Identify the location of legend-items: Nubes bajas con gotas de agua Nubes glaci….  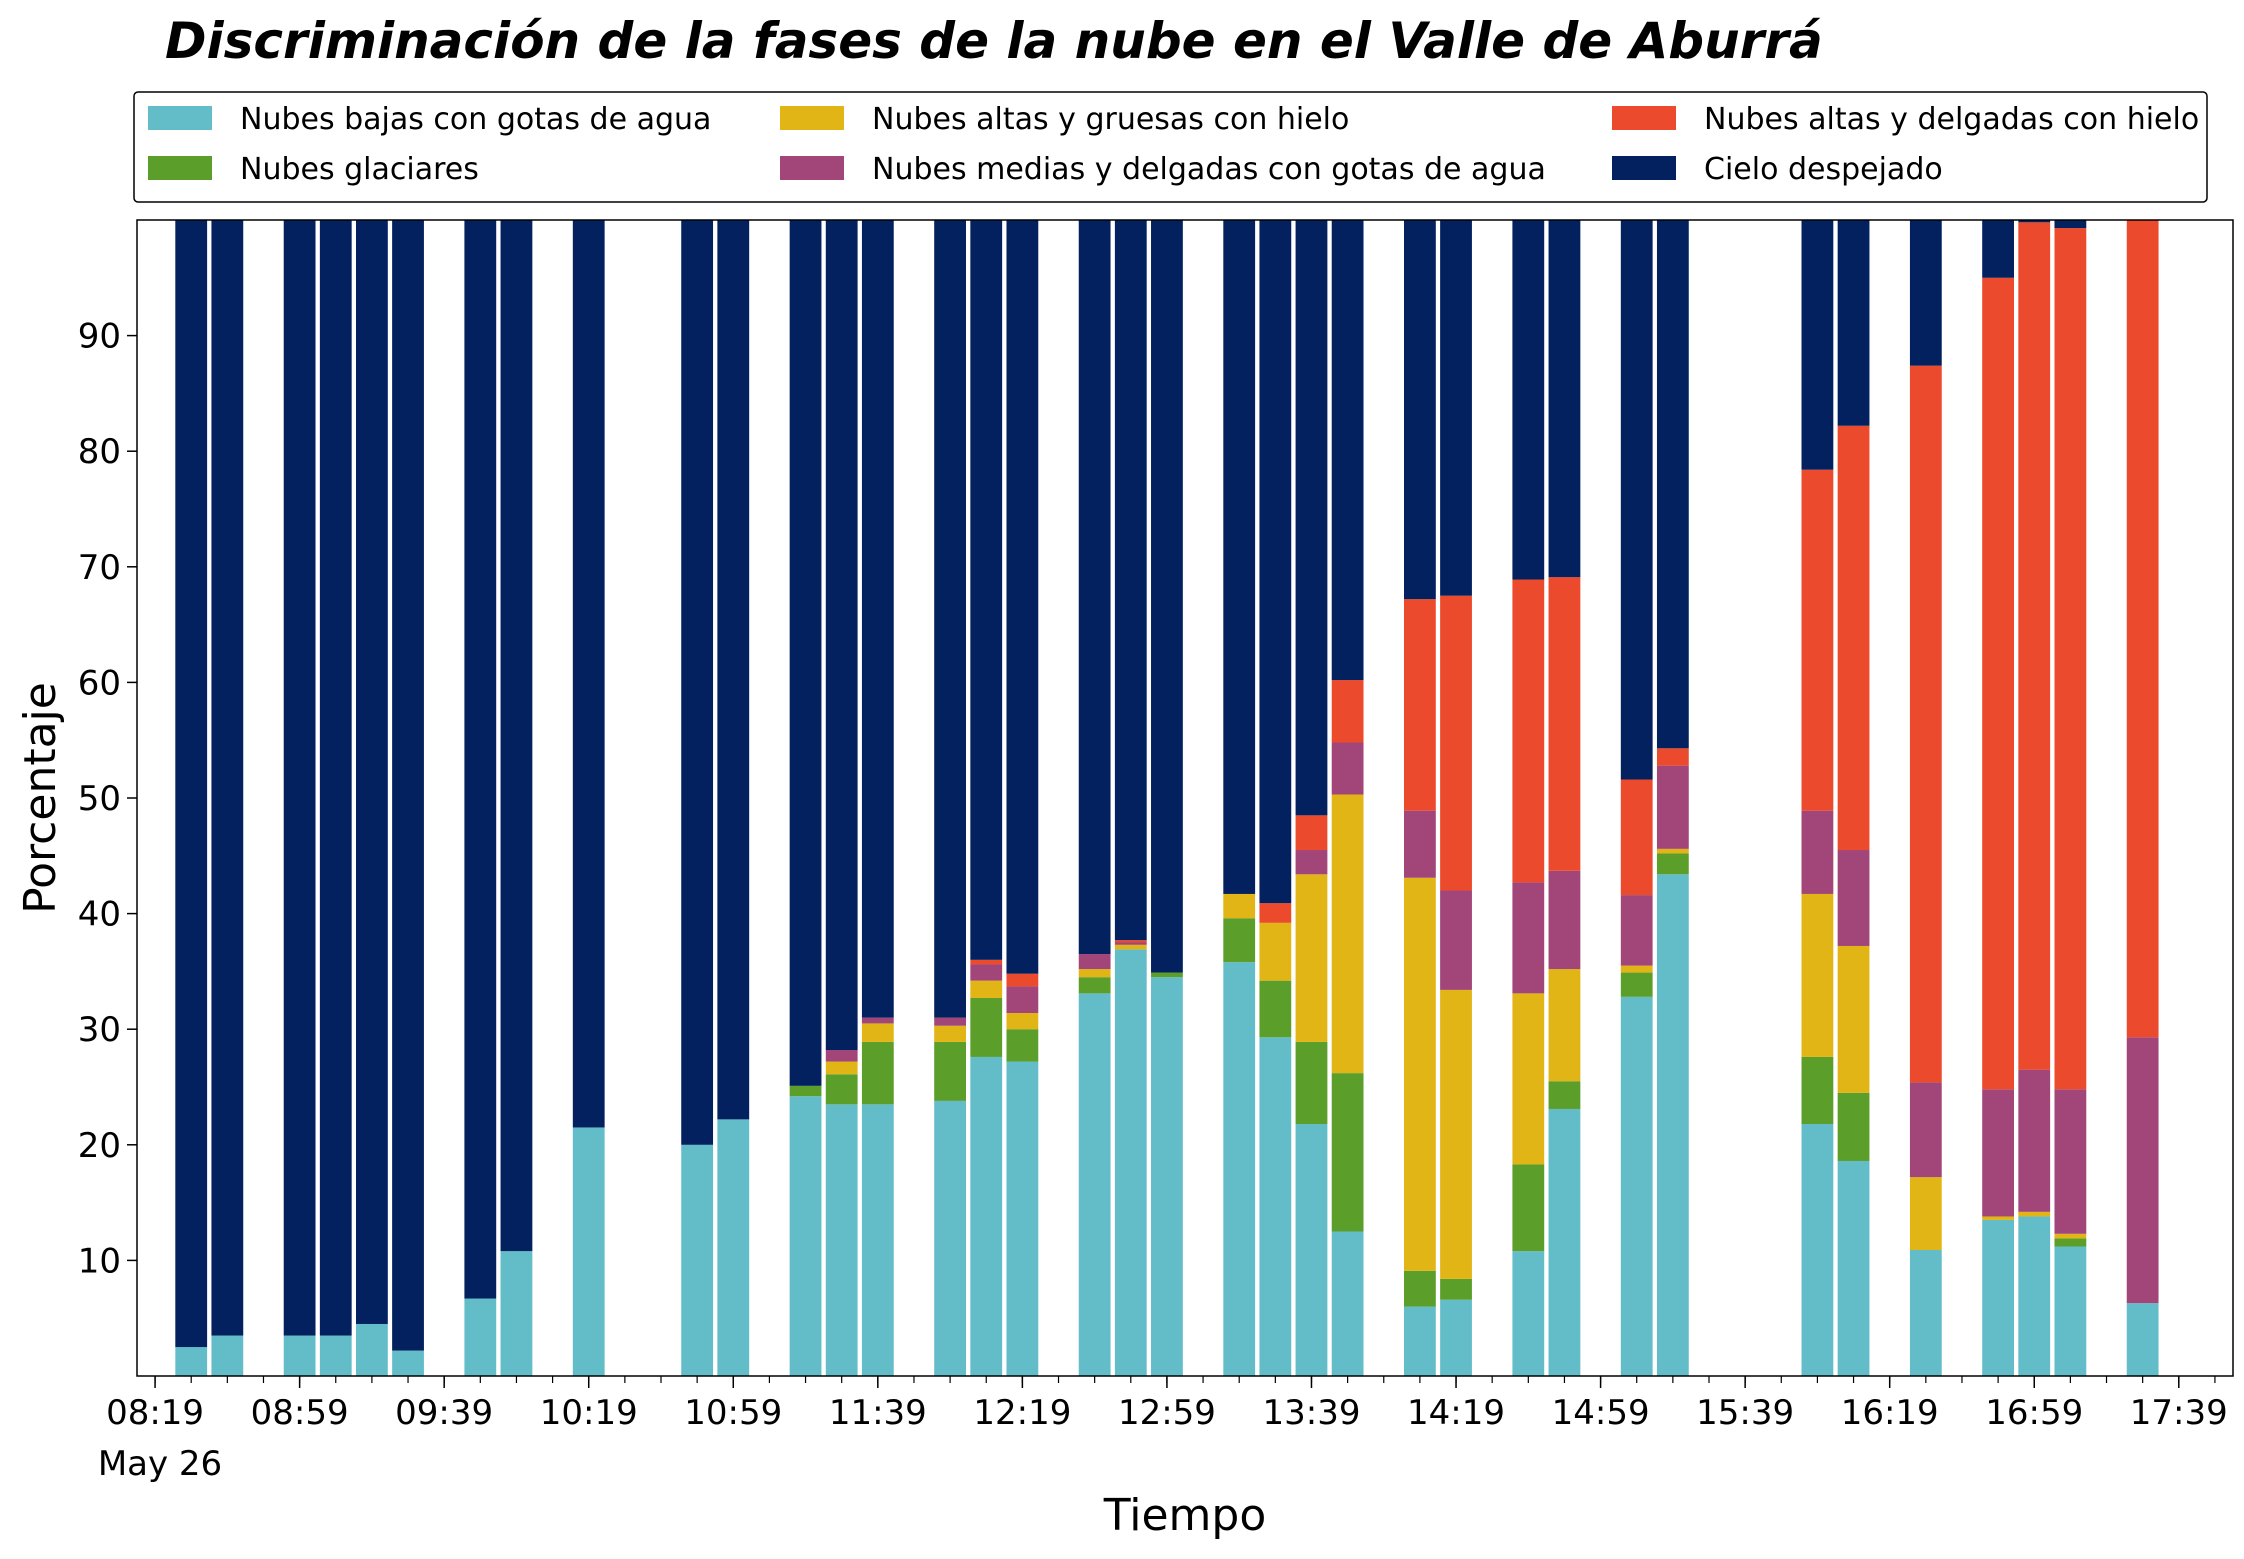
(1173, 144).